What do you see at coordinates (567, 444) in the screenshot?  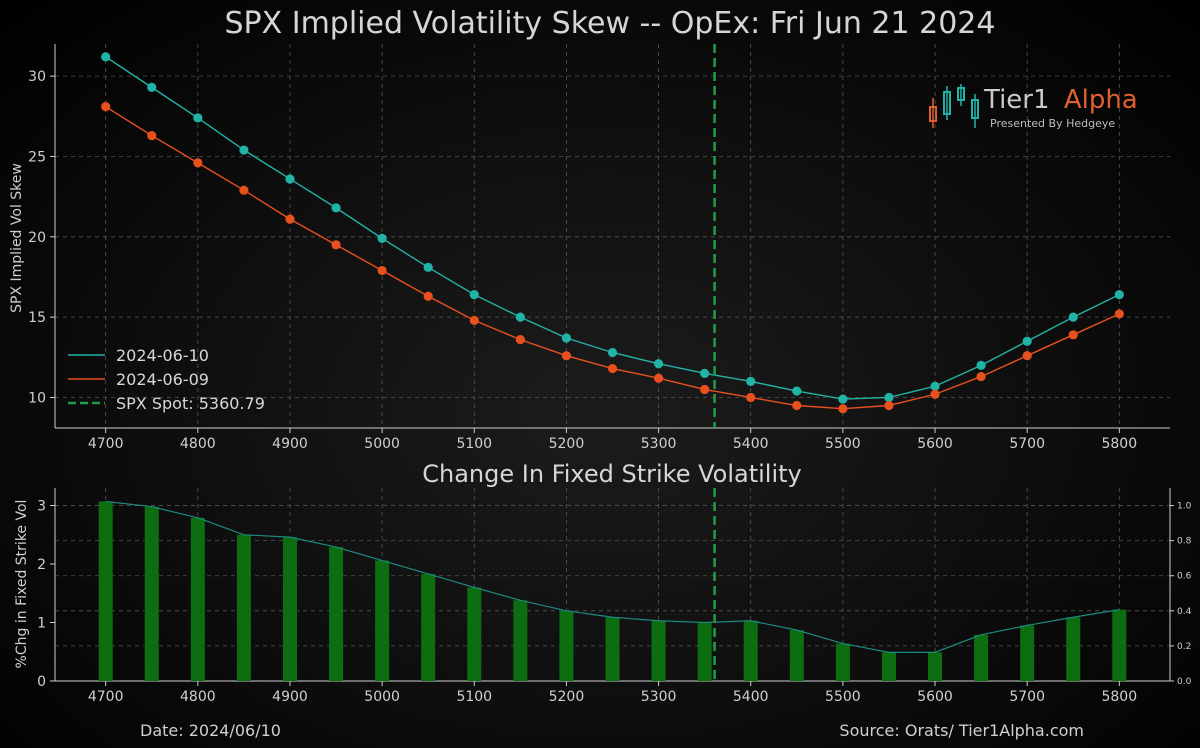 I see `top-x-tick-label: 5200` at bounding box center [567, 444].